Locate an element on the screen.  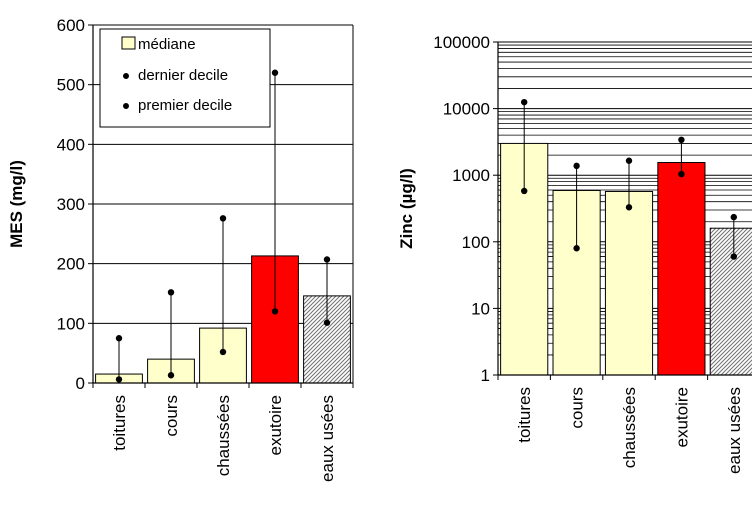
y-tick-label: 200 is located at coordinates (71, 264).